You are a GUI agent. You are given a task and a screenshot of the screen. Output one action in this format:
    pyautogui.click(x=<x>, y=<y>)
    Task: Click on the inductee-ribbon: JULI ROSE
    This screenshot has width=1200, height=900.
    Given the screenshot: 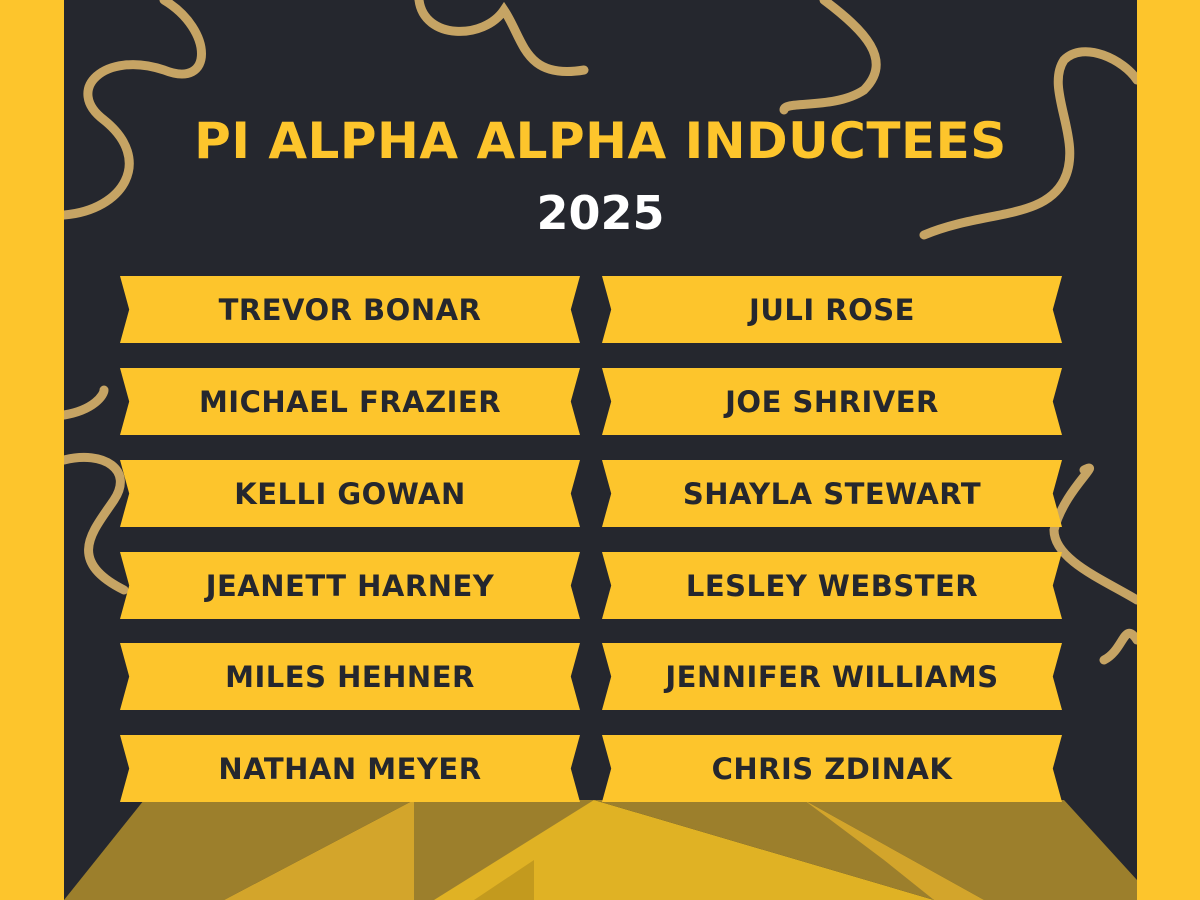 What is the action you would take?
    pyautogui.click(x=832, y=309)
    